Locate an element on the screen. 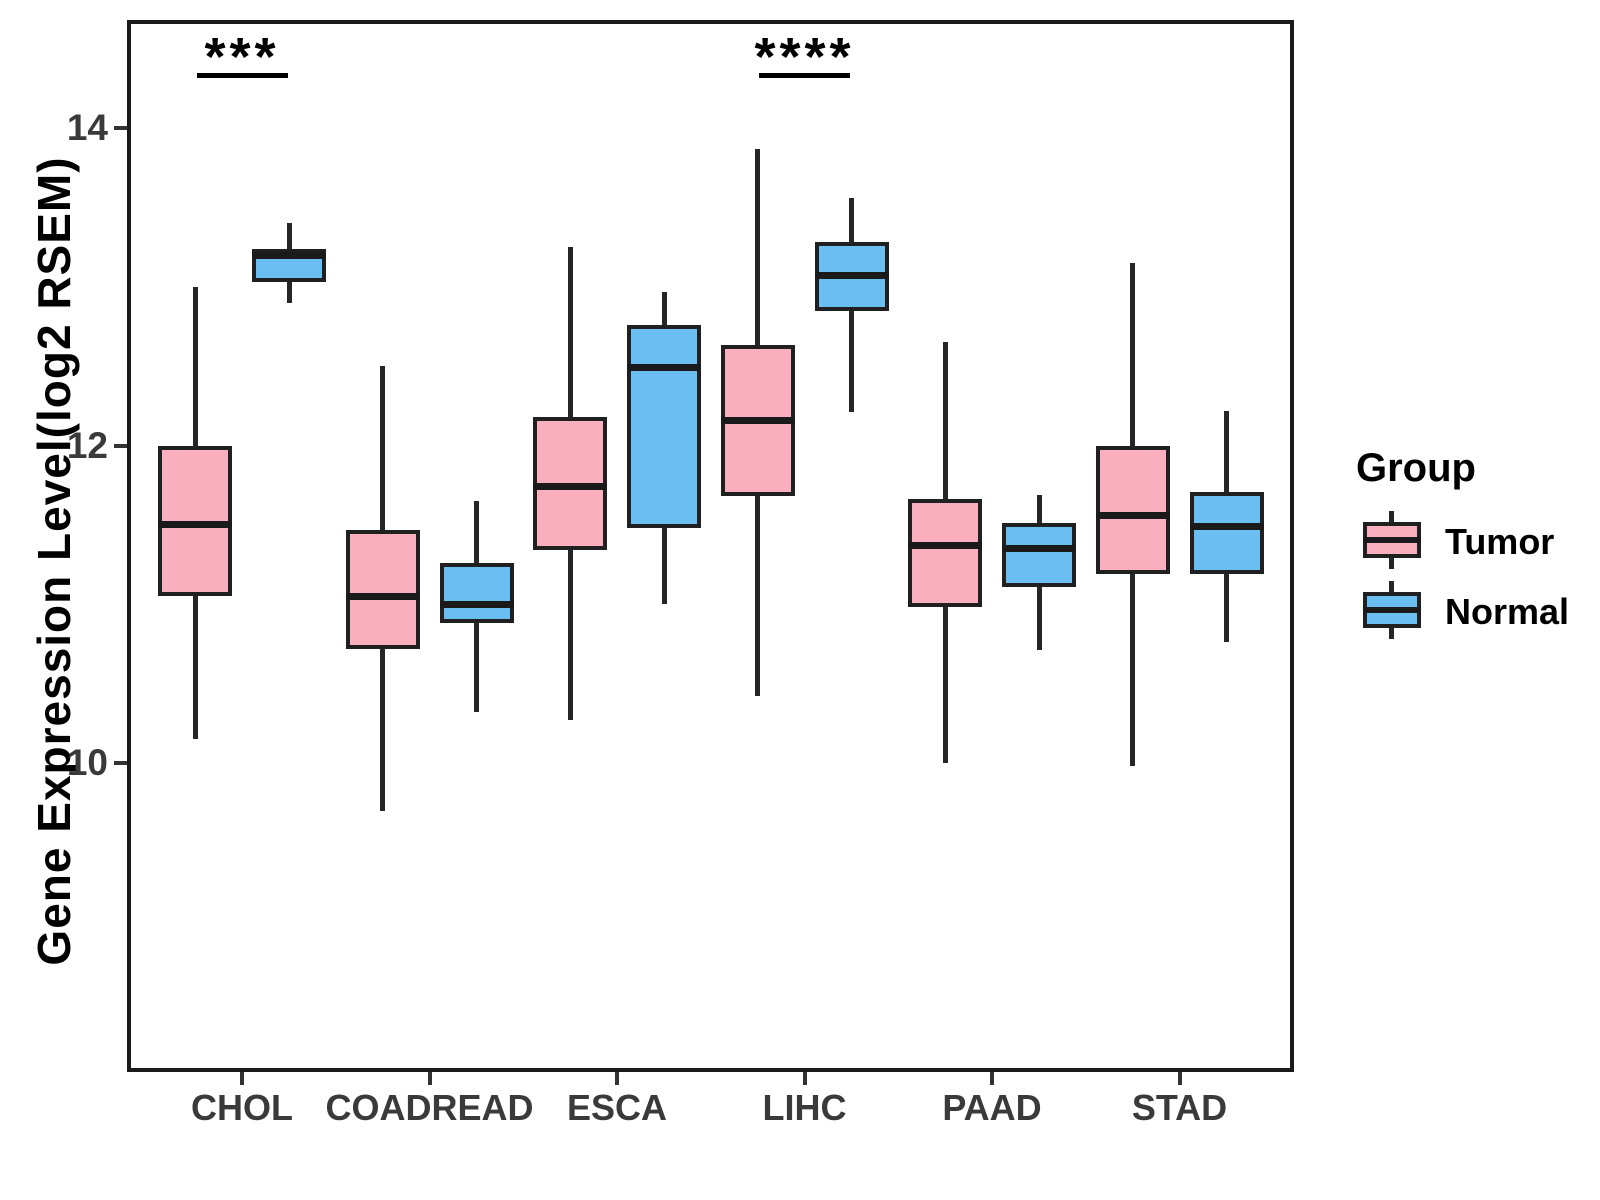 This screenshot has height=1200, width=1600. box-stad-tumor is located at coordinates (1132, 510).